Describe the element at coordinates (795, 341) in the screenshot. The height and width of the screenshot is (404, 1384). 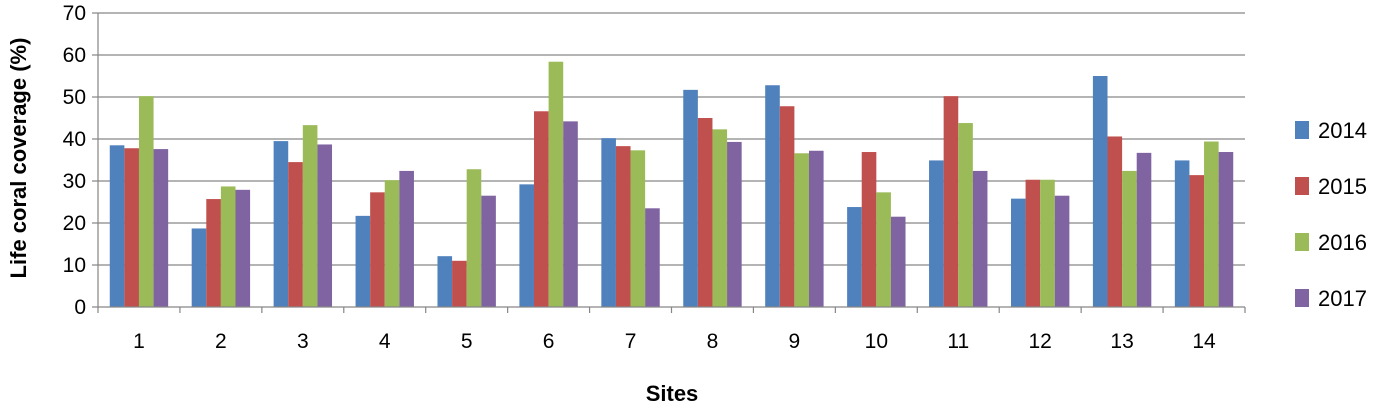
I see `x-tick-label: 9` at that location.